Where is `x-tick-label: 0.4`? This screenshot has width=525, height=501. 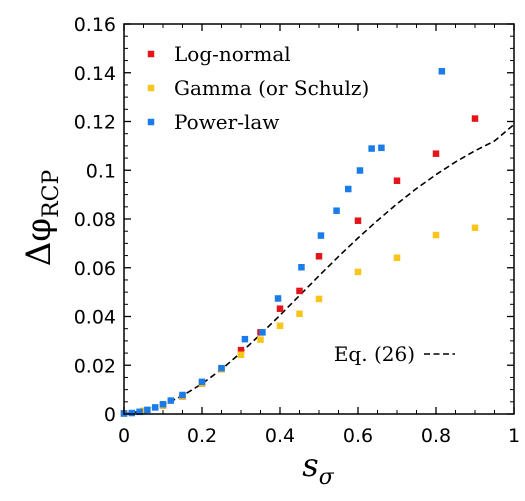
x-tick-label: 0.4 is located at coordinates (280, 436).